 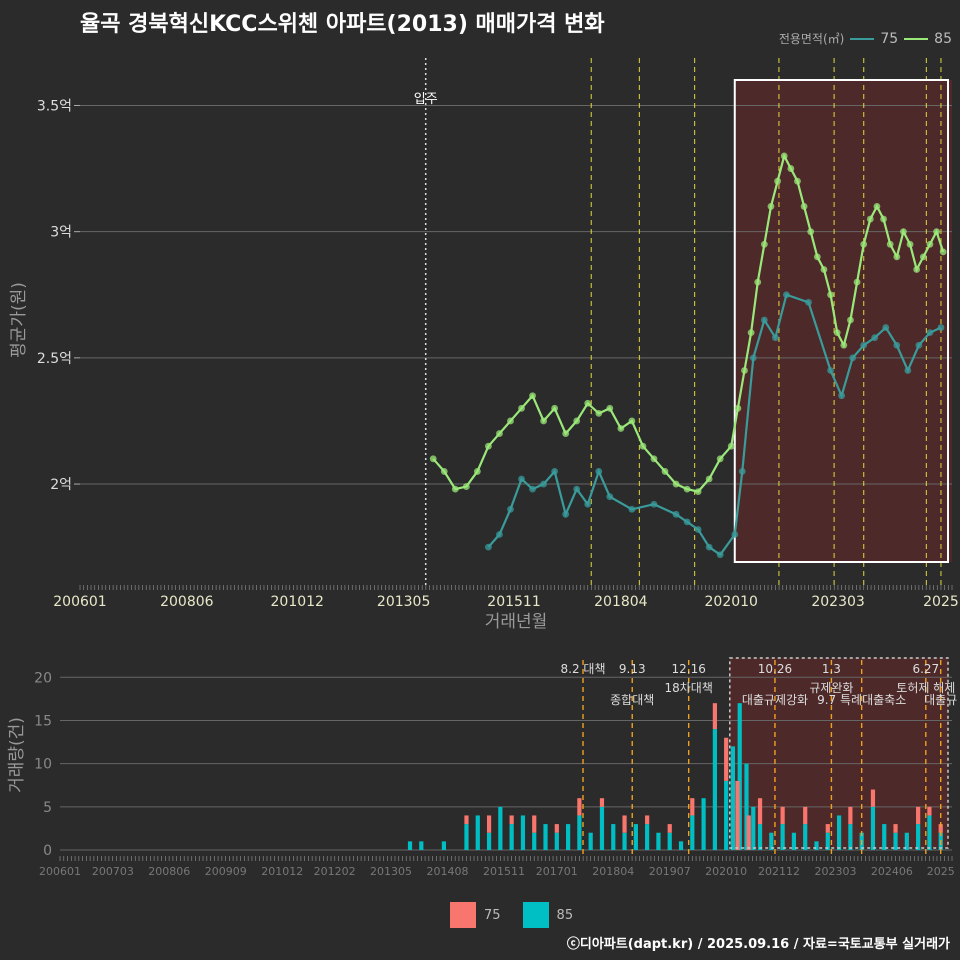 I want to click on x-axis-title: 거래년월, so click(x=516, y=622).